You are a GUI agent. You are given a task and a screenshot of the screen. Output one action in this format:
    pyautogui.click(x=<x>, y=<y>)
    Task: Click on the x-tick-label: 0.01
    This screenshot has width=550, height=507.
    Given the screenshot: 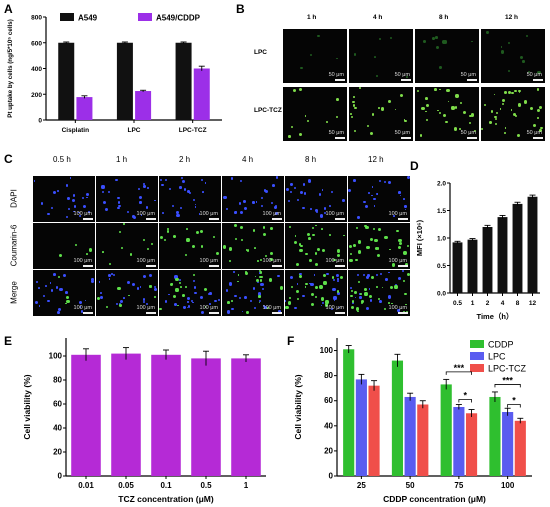 What is the action you would take?
    pyautogui.click(x=86, y=485)
    